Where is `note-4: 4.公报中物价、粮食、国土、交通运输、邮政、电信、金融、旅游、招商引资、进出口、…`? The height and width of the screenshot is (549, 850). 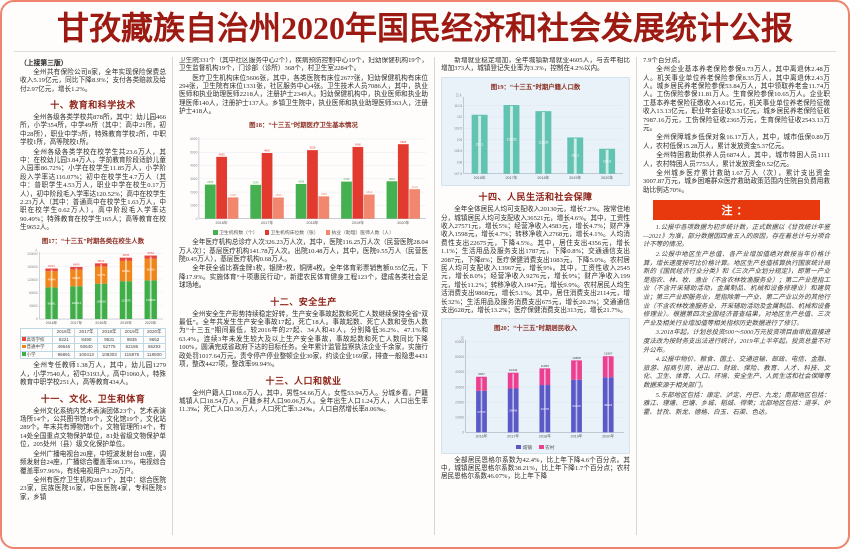
note-4: 4.公报中物价、粮食、国土、交通运输、邮政、电信、金融、旅游、招商引资、进出口、… is located at coordinates (736, 372).